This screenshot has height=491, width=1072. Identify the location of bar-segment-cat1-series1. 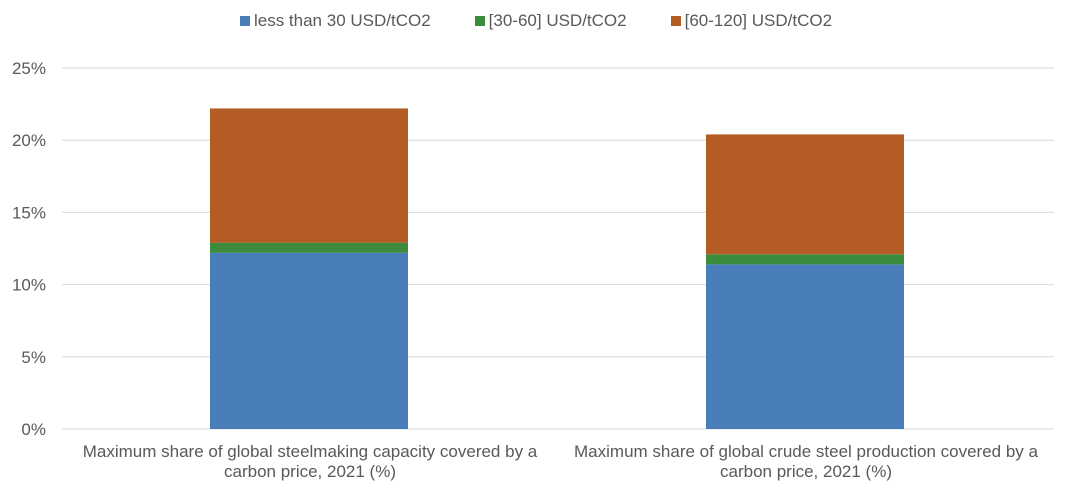
(805, 259).